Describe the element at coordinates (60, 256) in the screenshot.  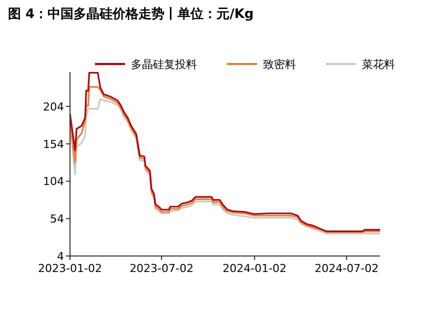
I see `y-tick-label: 4` at that location.